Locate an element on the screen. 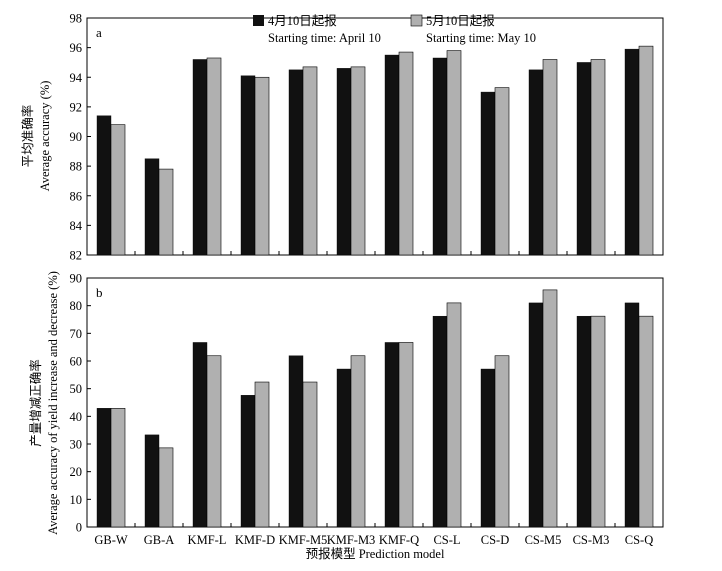  bar-b-may-kmf-m5 is located at coordinates (310, 454).